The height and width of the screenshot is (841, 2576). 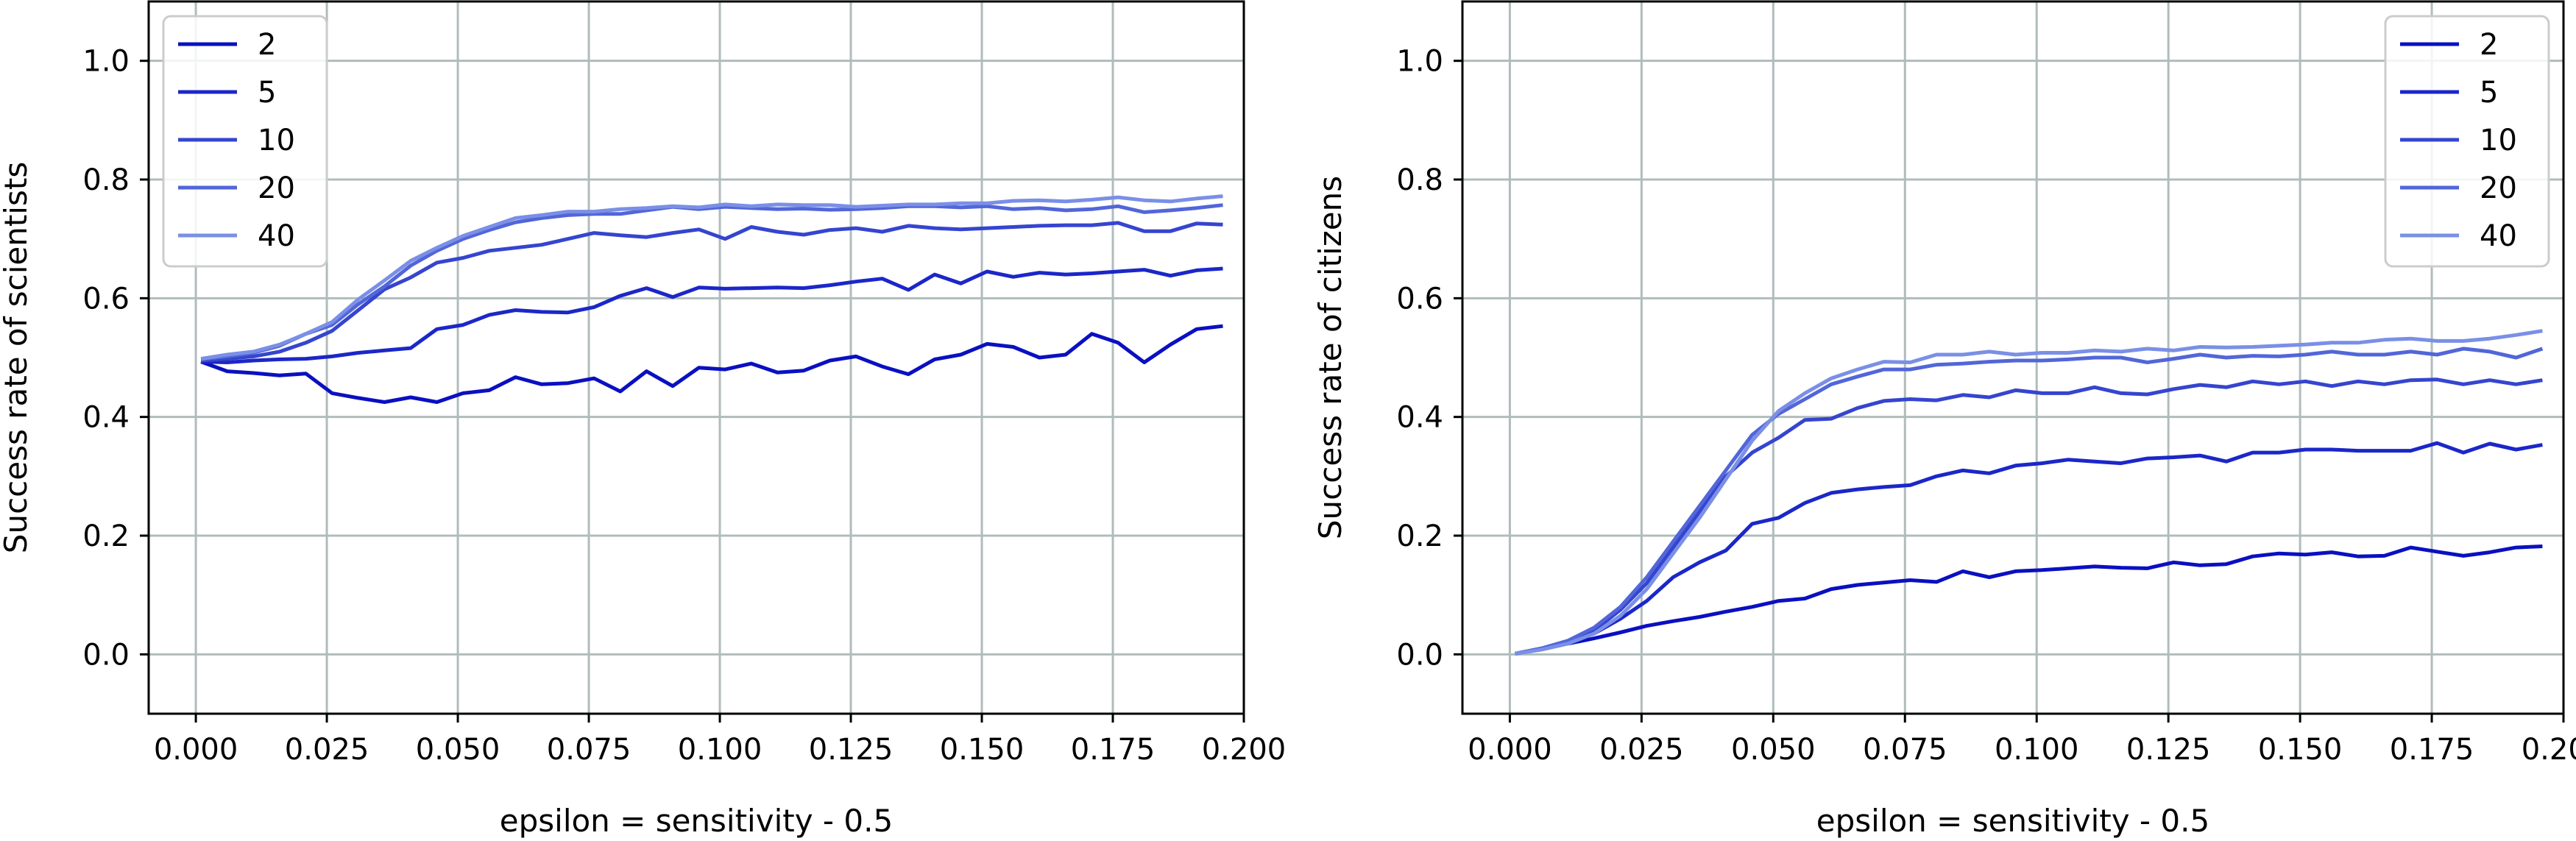 I want to click on y-axis-label: Success rate of scientists, so click(x=17, y=357).